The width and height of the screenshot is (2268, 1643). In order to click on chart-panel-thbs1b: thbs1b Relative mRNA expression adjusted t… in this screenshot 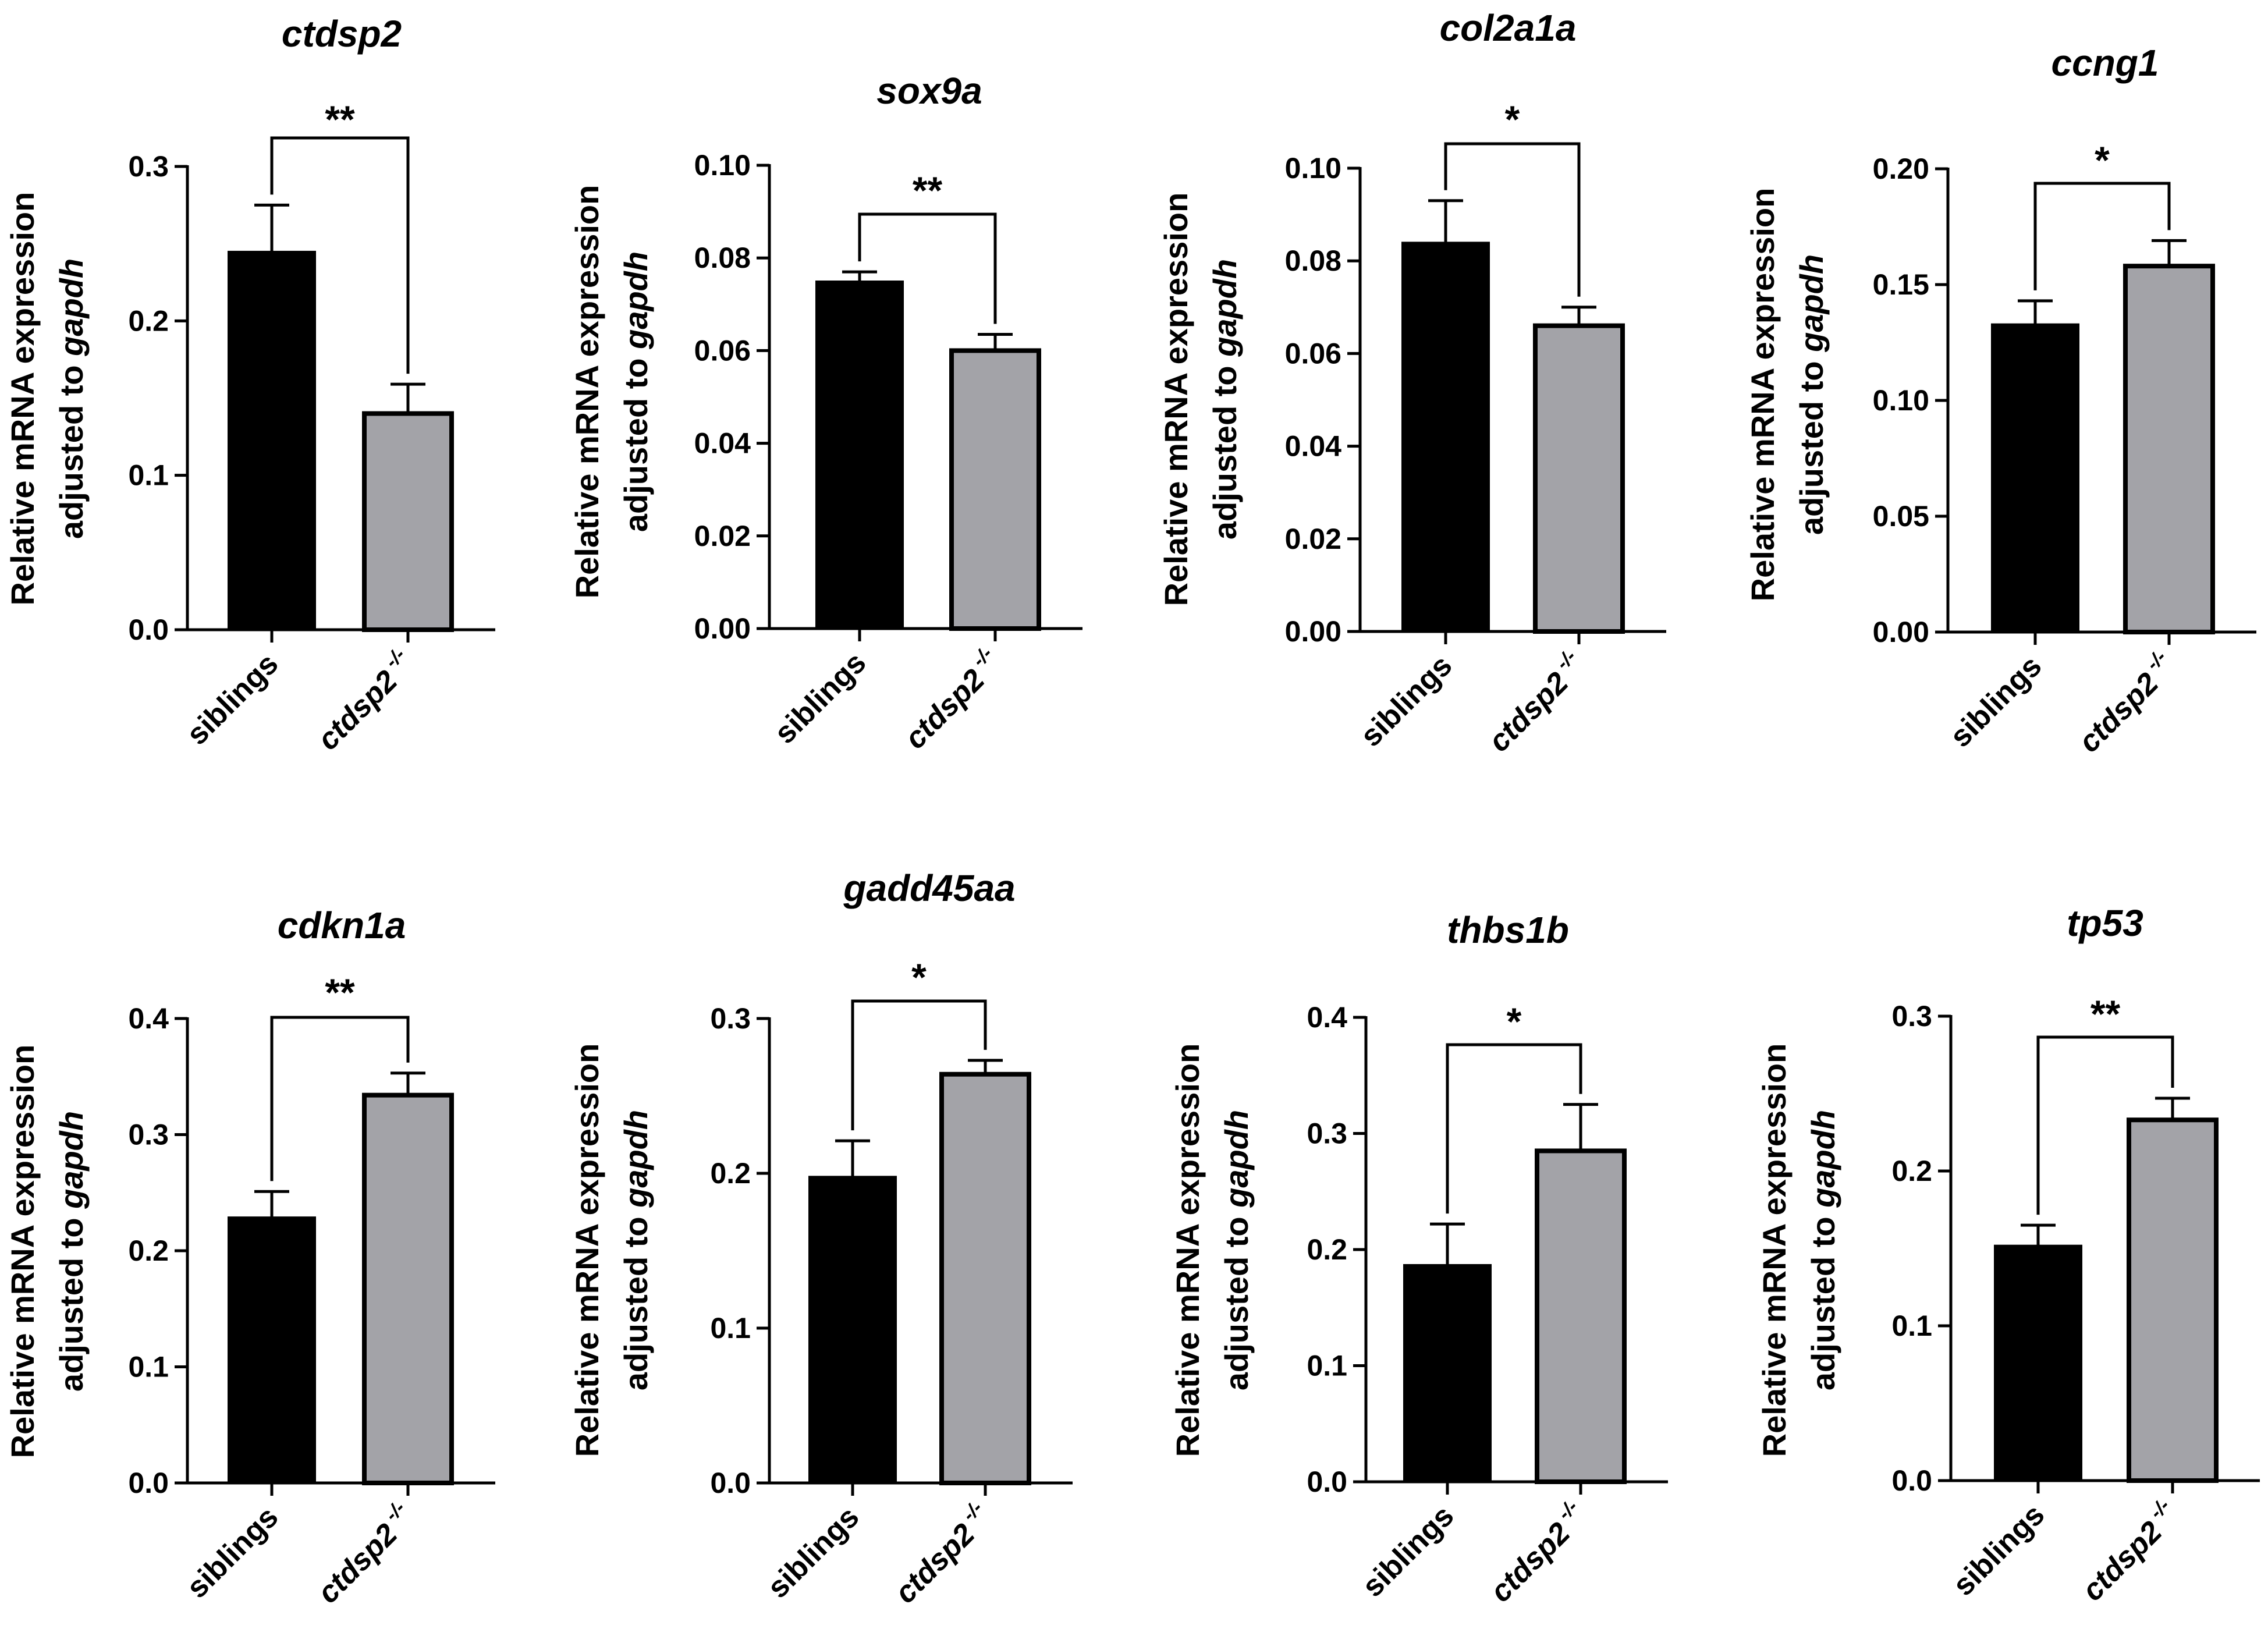, I will do `click(1418, 1259)`.